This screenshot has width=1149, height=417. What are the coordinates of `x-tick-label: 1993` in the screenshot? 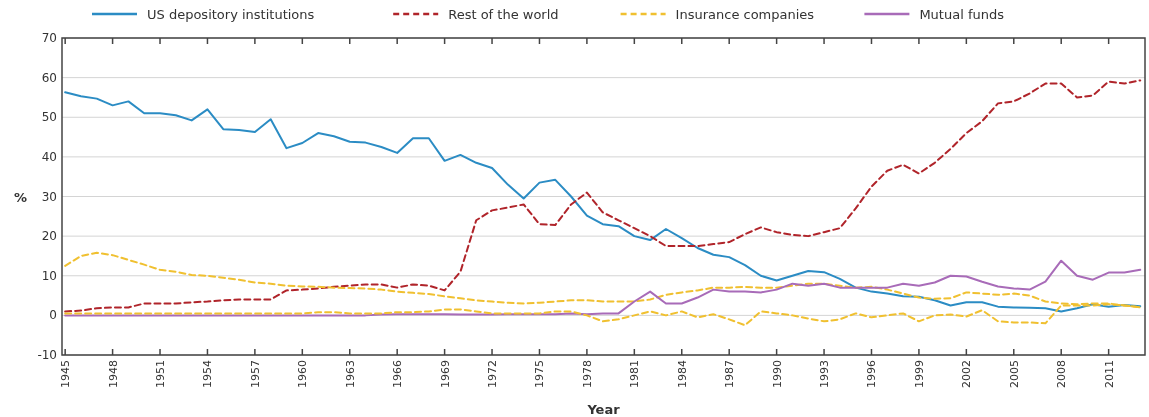 It's located at (825, 374).